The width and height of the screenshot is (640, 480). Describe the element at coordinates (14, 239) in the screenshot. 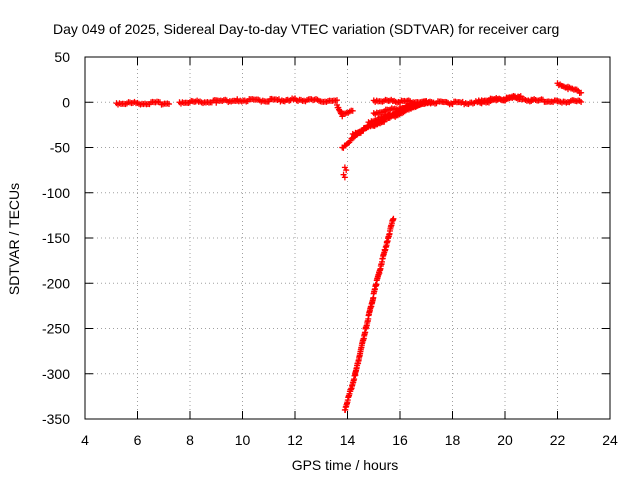

I see `y-axis-title: SDTVAR / TECUs` at that location.